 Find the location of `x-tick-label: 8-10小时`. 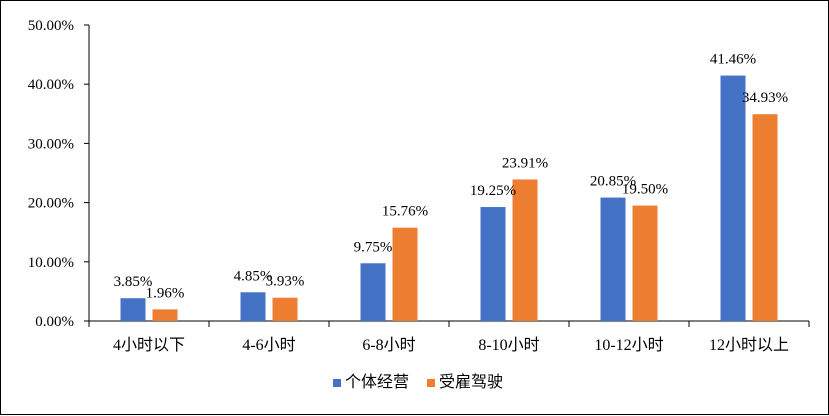

x-tick-label: 8-10小时 is located at coordinates (508, 345).